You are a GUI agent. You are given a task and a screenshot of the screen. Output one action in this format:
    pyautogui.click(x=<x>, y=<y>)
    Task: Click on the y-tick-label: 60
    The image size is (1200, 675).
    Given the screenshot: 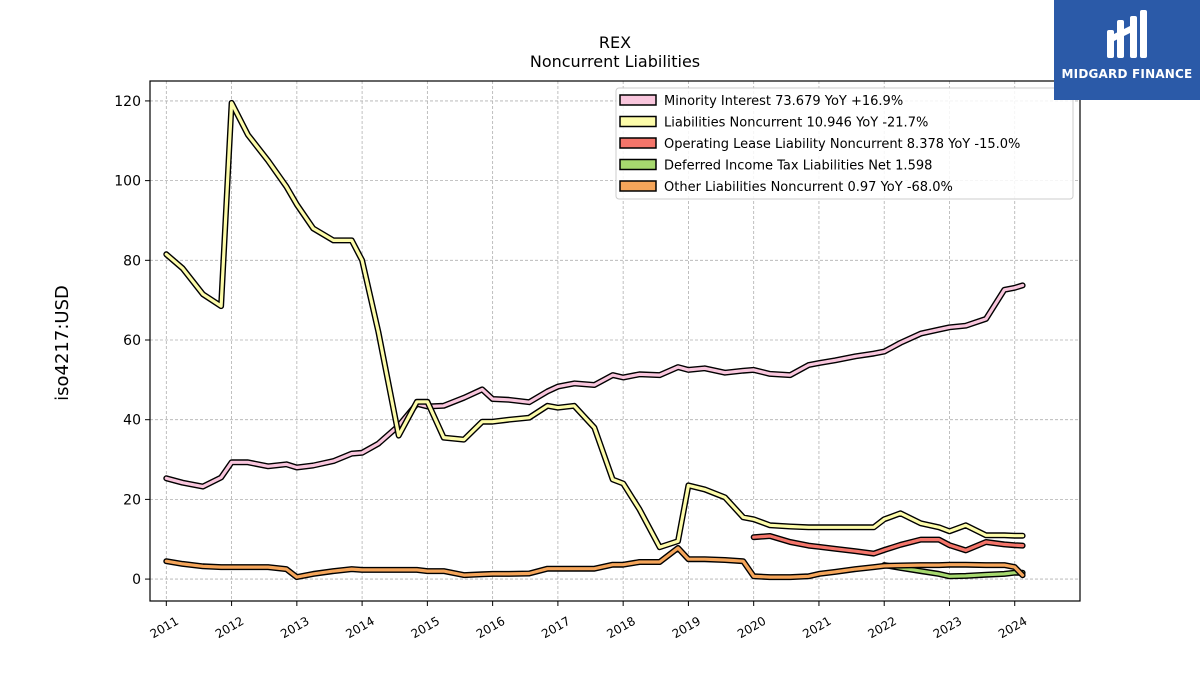 What is the action you would take?
    pyautogui.click(x=132, y=341)
    